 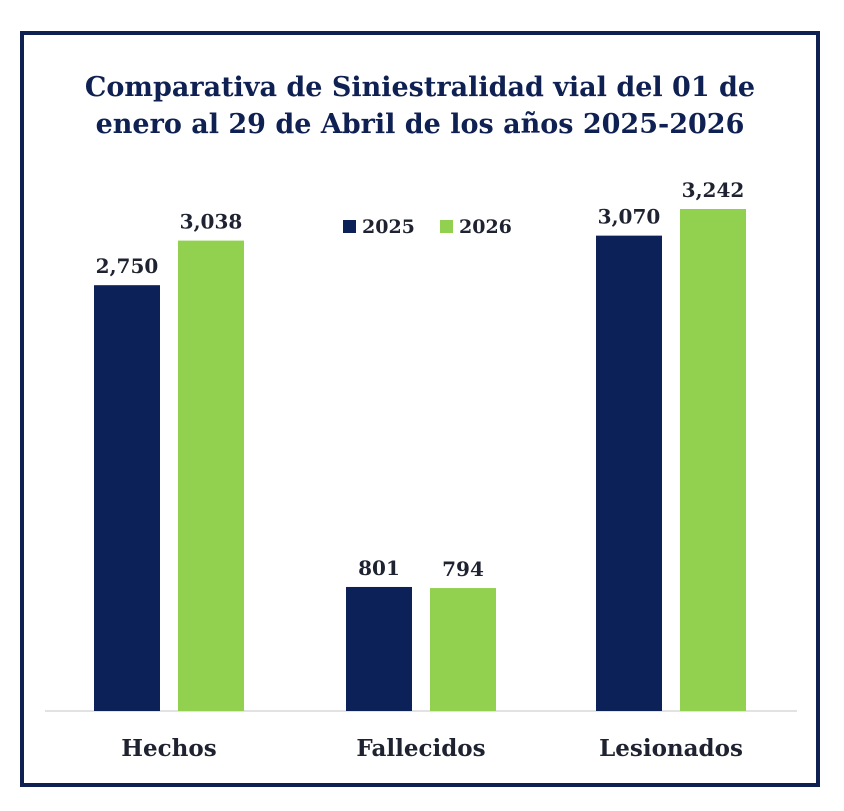 What do you see at coordinates (379, 648) in the screenshot?
I see `bar-fallecidos-2025` at bounding box center [379, 648].